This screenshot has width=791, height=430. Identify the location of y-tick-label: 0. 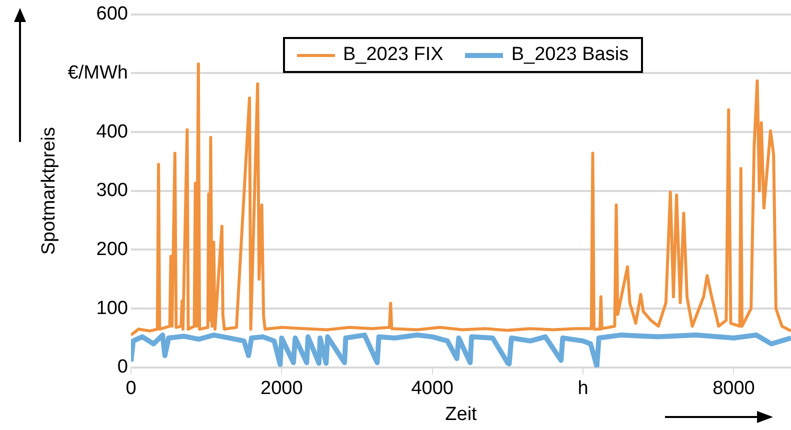
(122, 367).